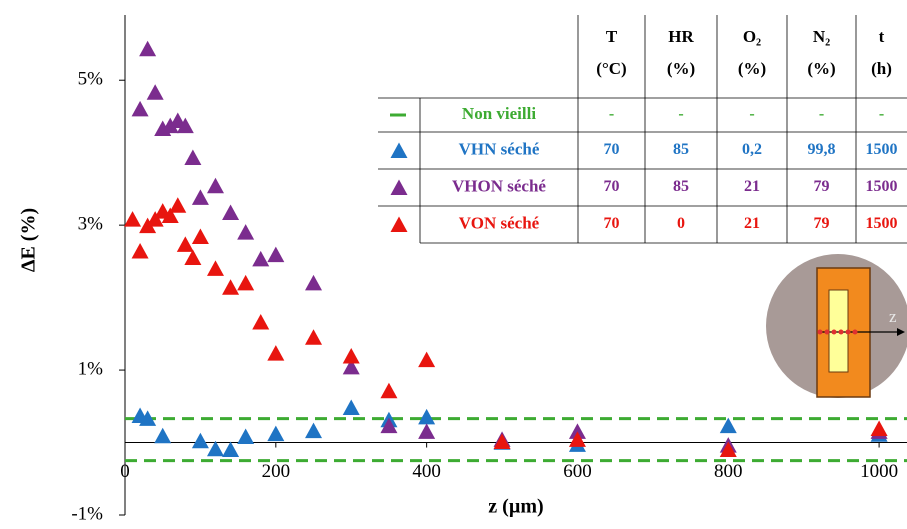  I want to click on table-header-text: (h), so click(881, 68).